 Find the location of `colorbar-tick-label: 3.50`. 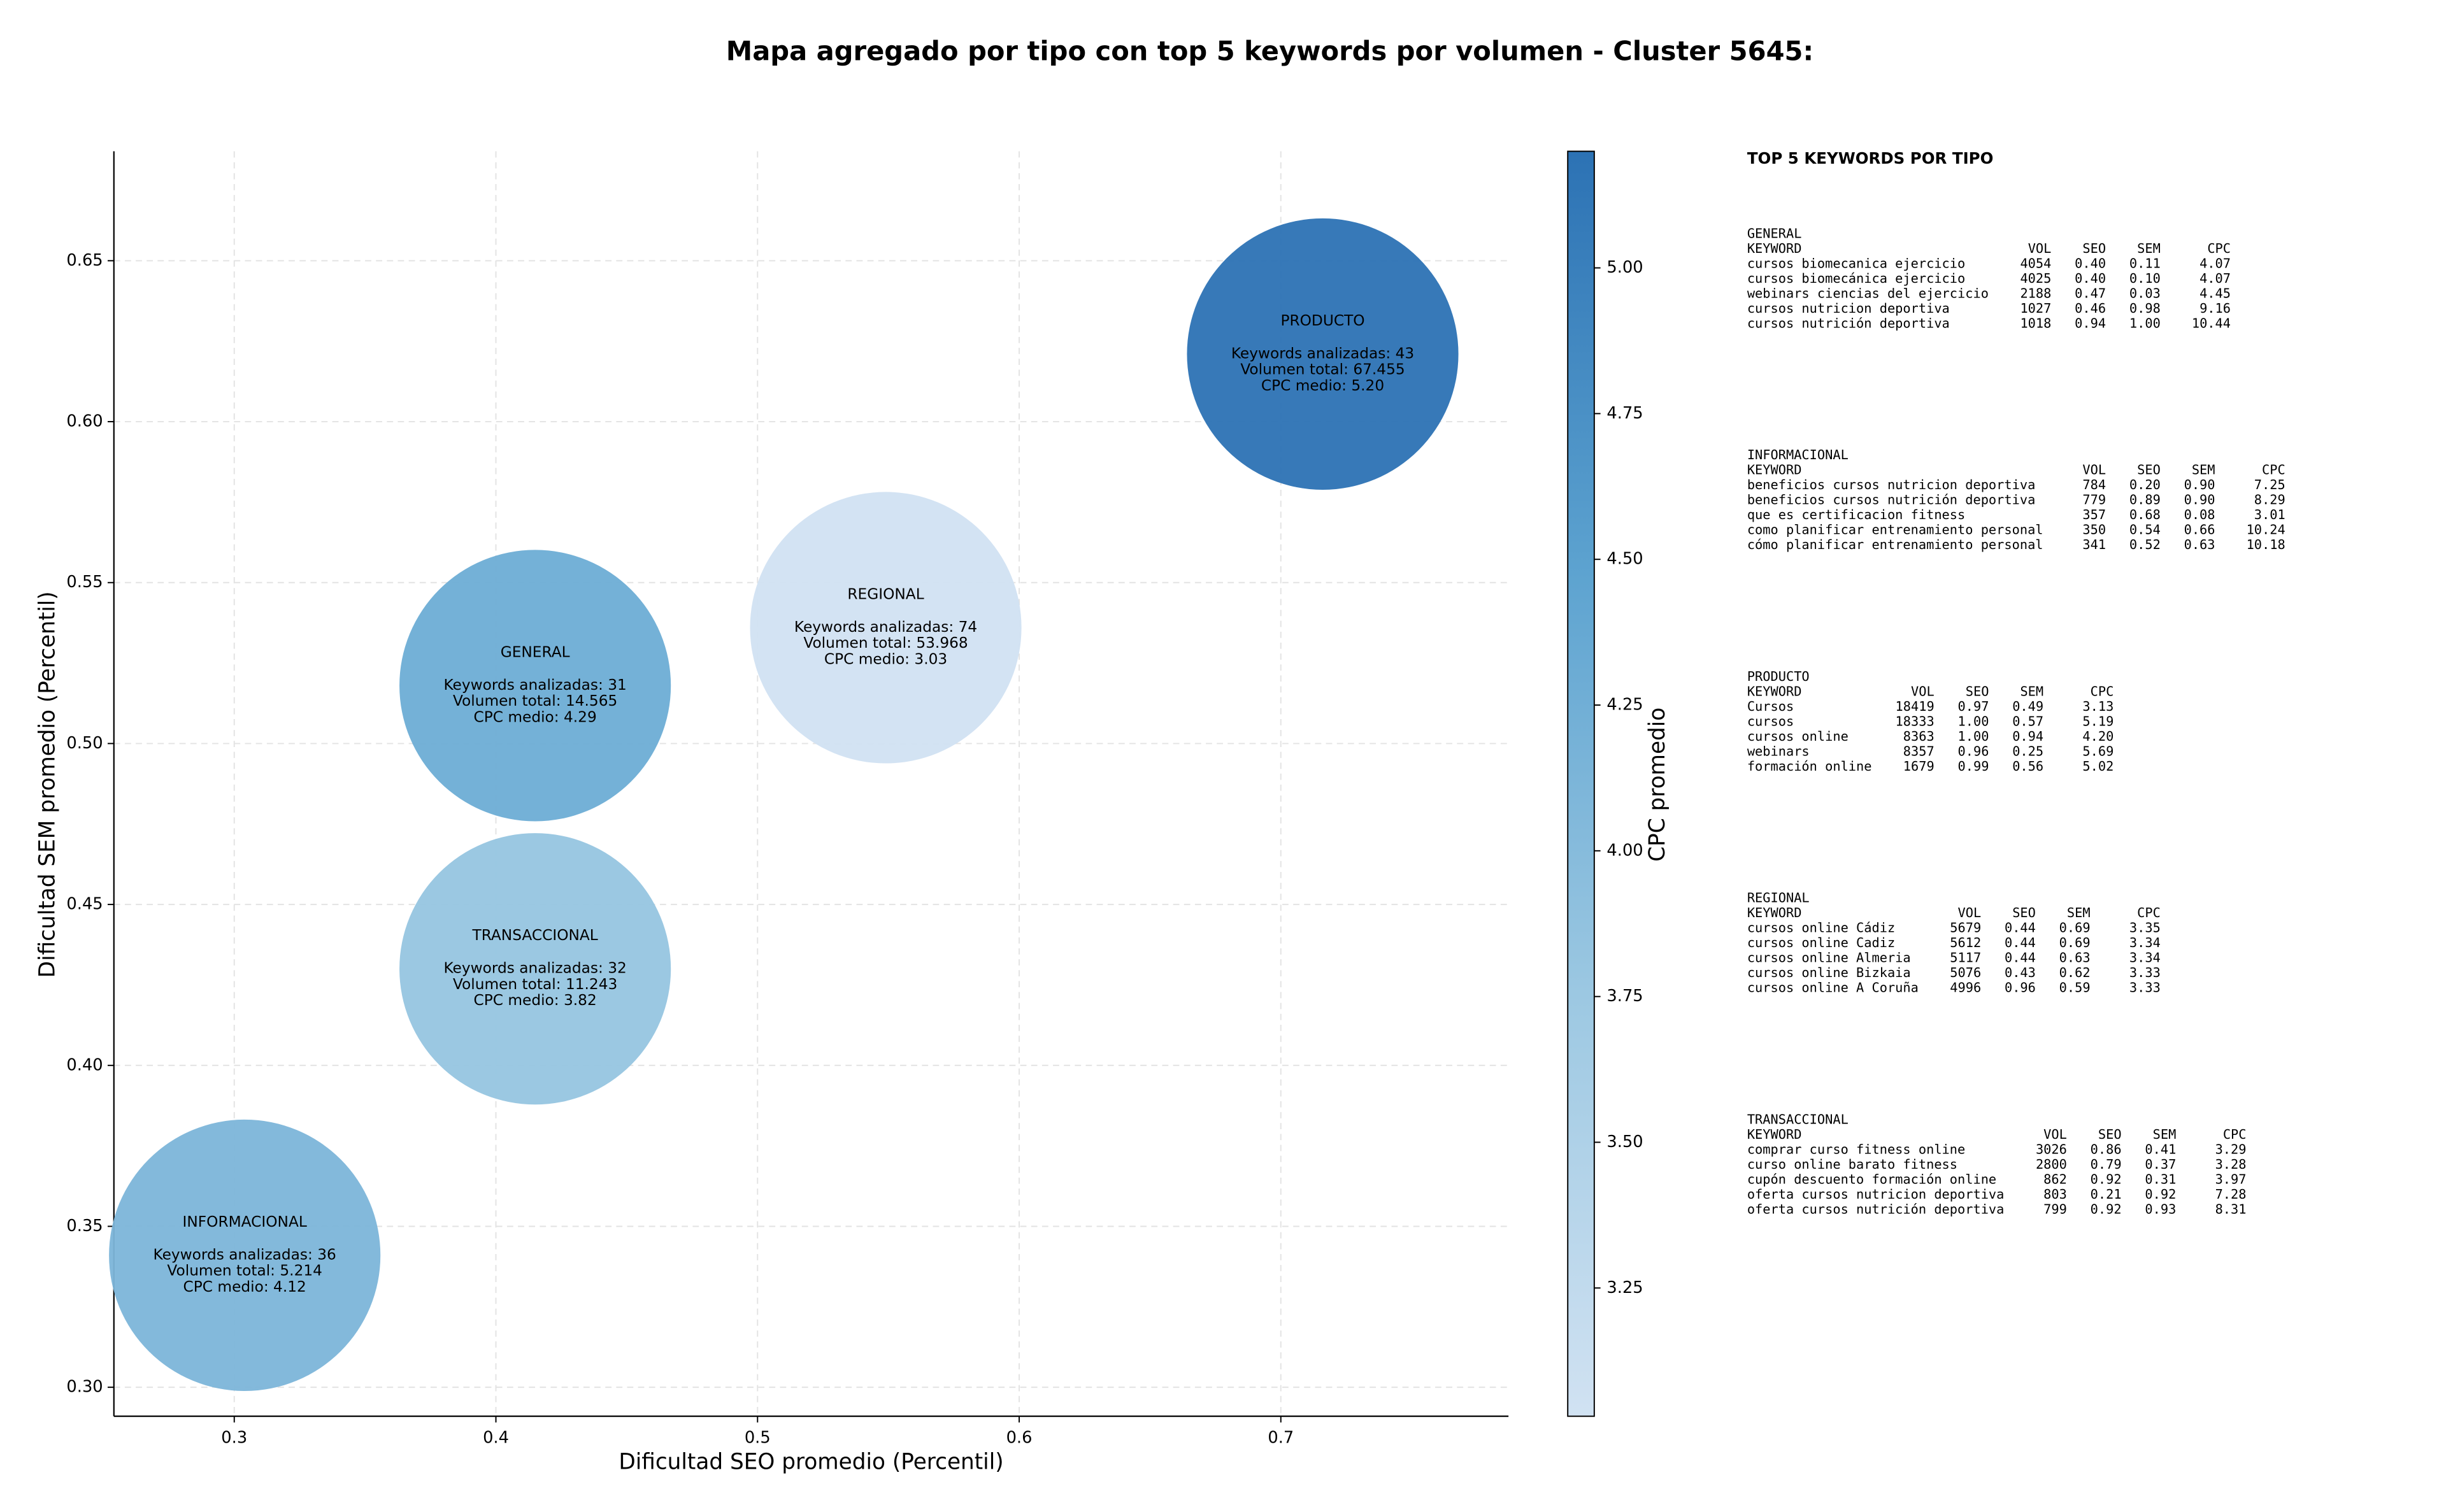

colorbar-tick-label: 3.50 is located at coordinates (1624, 1142).